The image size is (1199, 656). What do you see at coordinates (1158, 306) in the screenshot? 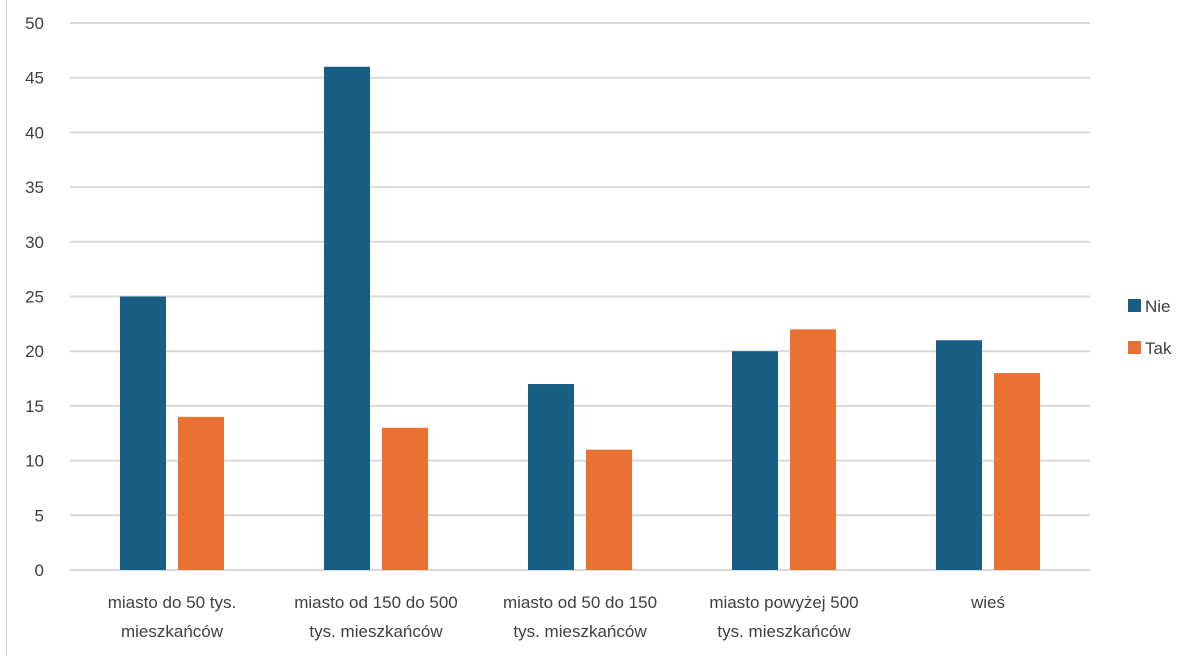
I see `legend-label-nie: Nie` at bounding box center [1158, 306].